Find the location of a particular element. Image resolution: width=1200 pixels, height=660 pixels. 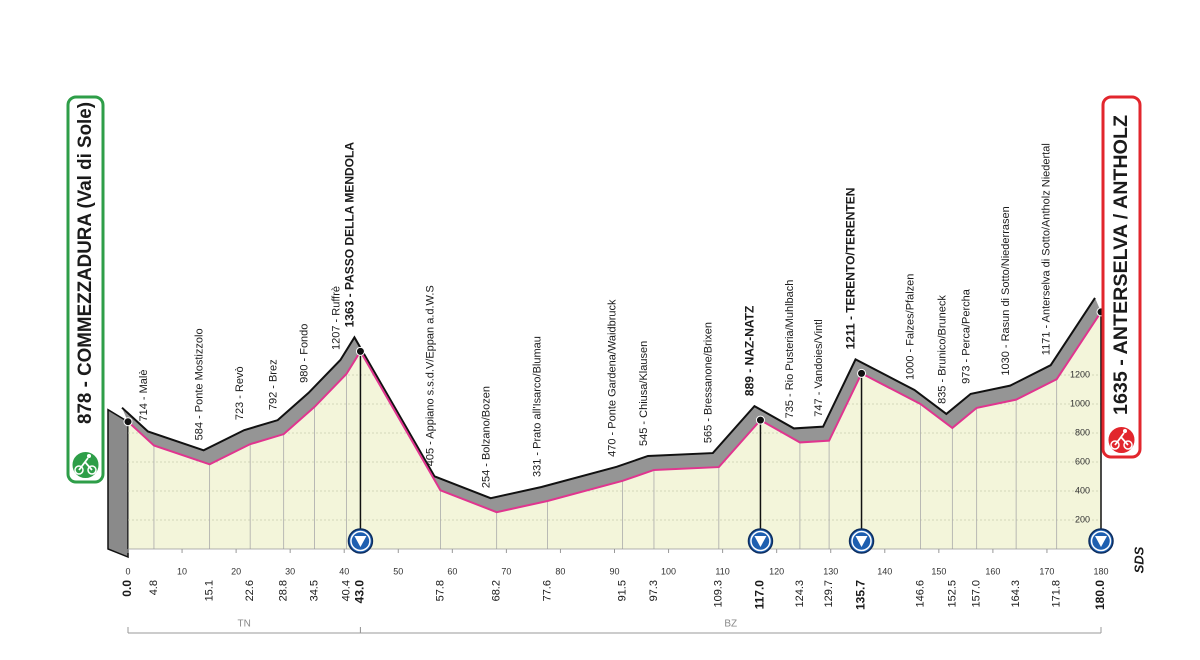

x-tick-label: 150 is located at coordinates (938, 571).